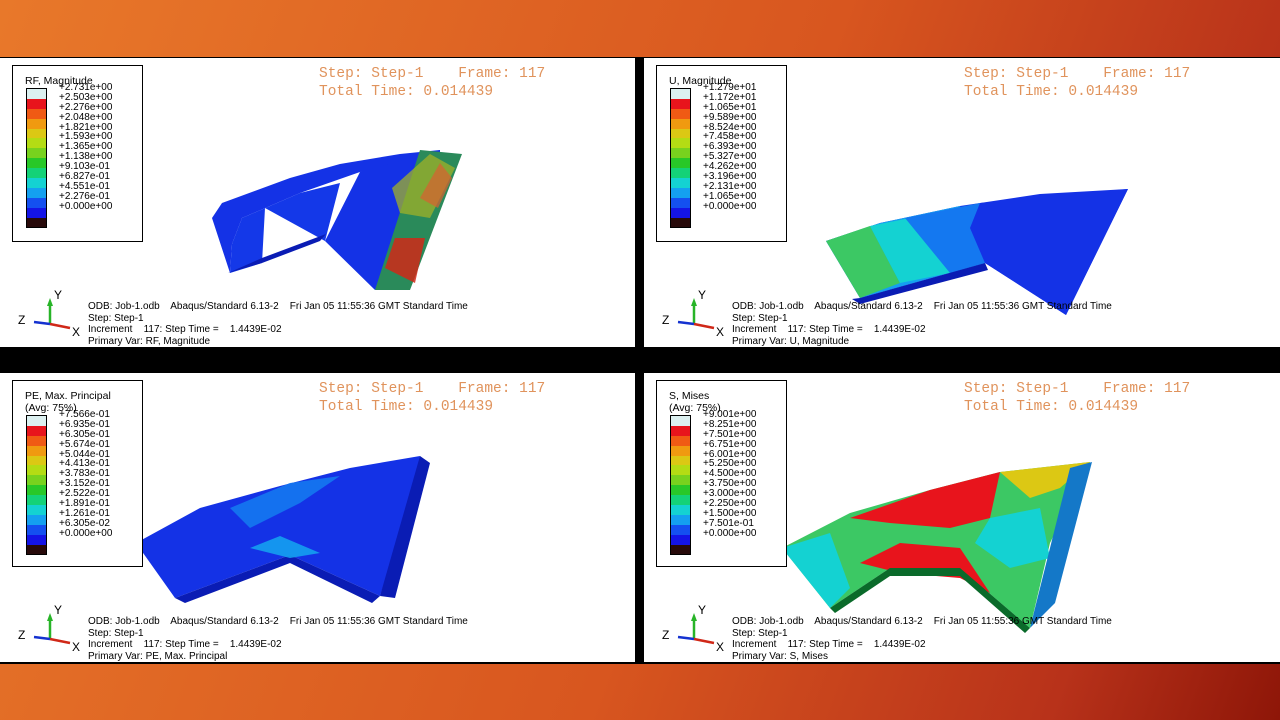 This screenshot has height=720, width=1280. Describe the element at coordinates (84, 444) in the screenshot. I see `legend-value: +5.674e-01` at that location.